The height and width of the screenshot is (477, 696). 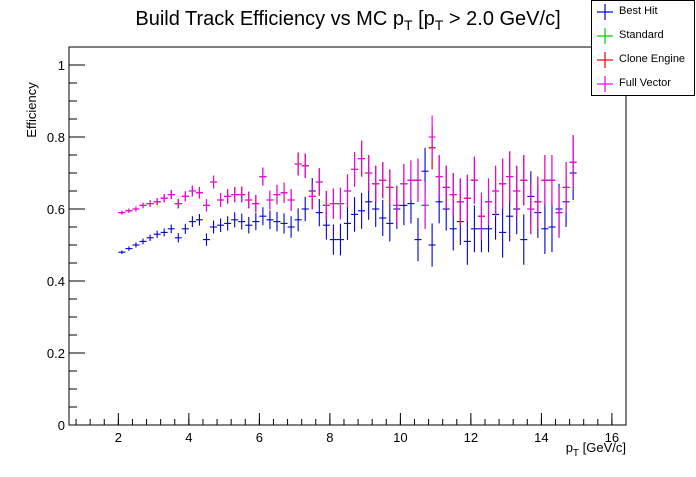 What do you see at coordinates (605, 36) in the screenshot?
I see `standard-marker-icon` at bounding box center [605, 36].